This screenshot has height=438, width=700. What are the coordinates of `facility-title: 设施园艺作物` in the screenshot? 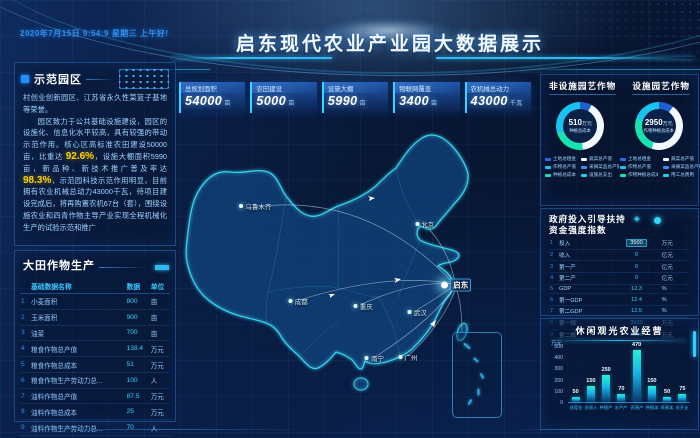 It's located at (661, 87).